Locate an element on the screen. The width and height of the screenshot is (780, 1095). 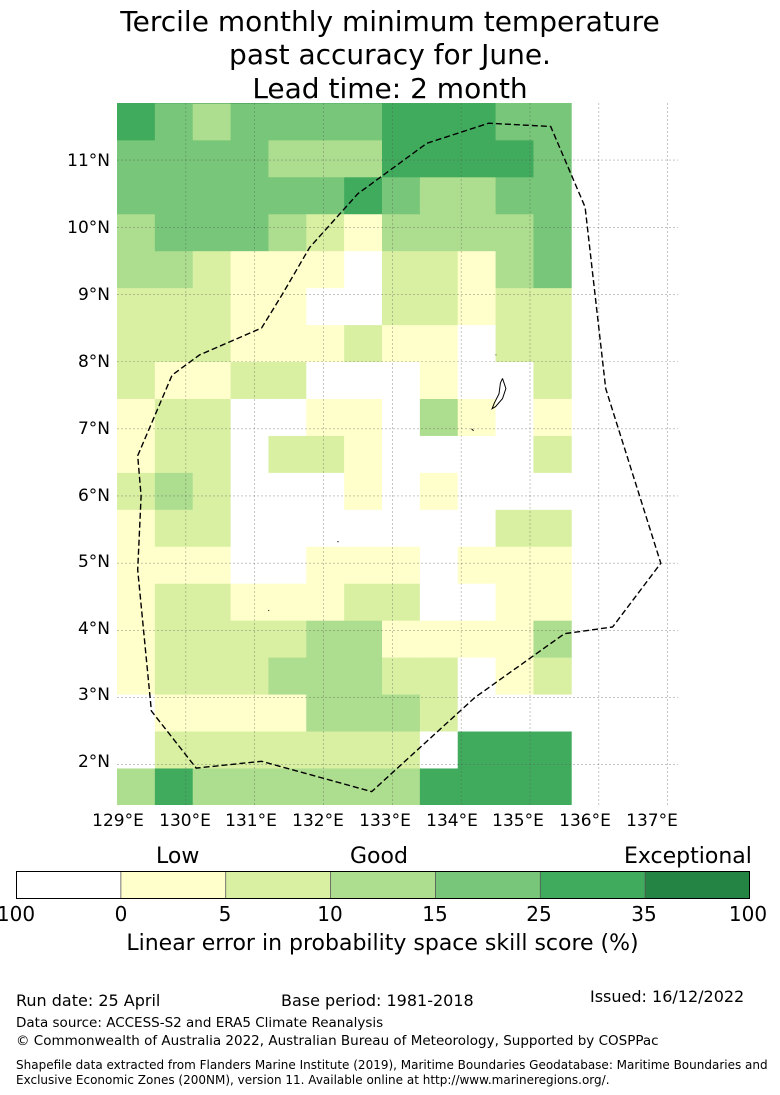
lat-label-4n: 4°N is located at coordinates (93, 629).